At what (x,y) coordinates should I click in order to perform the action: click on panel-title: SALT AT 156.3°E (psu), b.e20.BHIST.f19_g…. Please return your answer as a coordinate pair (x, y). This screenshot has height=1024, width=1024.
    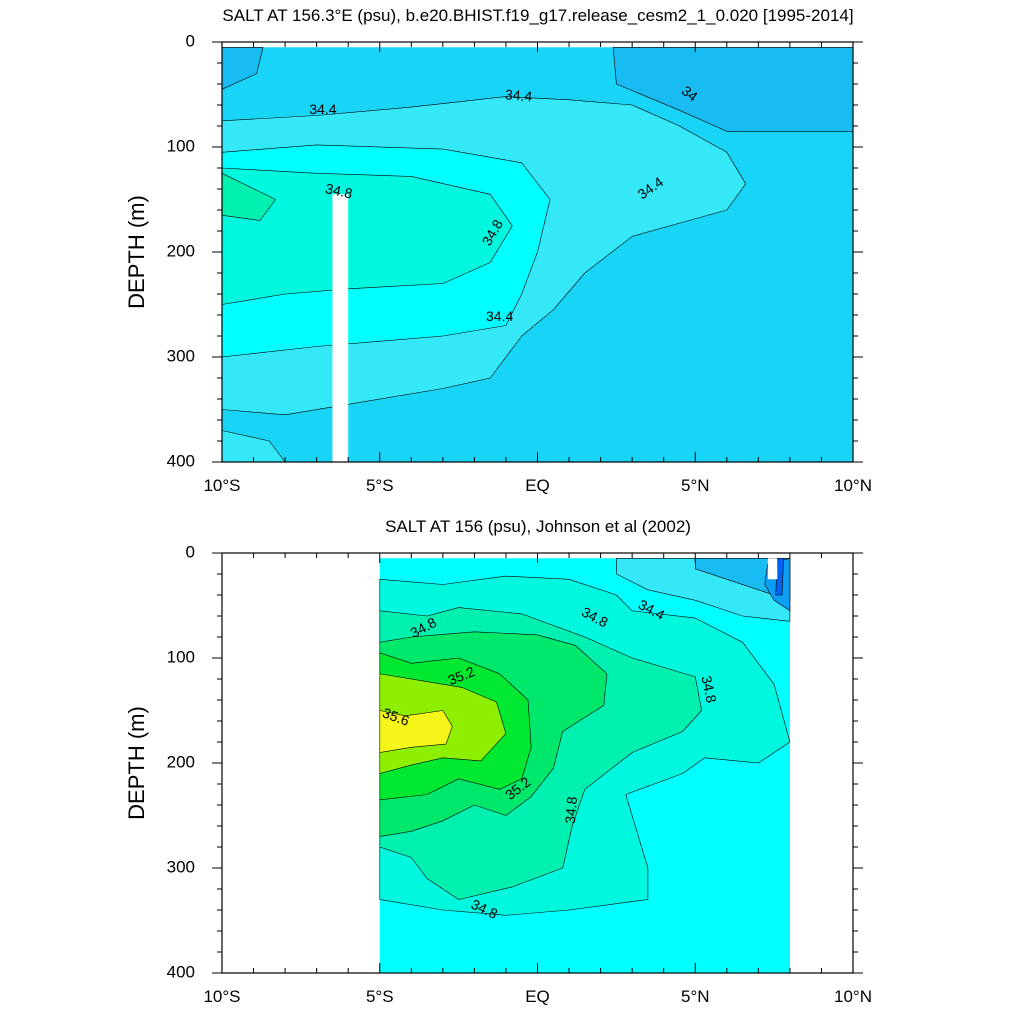
    Looking at the image, I should click on (537, 15).